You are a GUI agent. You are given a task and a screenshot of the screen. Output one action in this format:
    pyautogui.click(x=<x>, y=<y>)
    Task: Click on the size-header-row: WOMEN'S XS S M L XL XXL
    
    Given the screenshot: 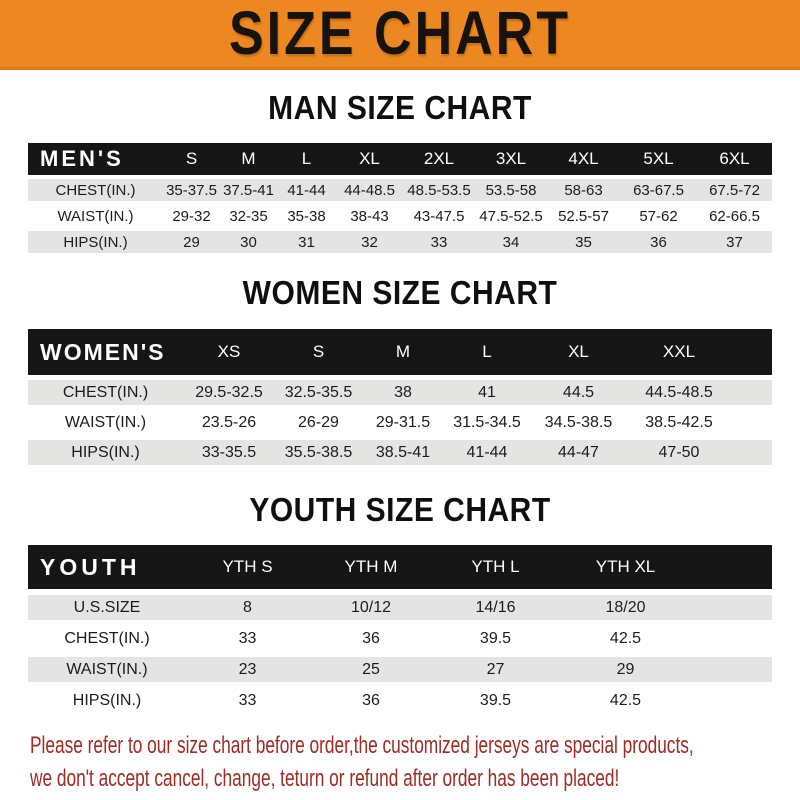 What is the action you would take?
    pyautogui.click(x=400, y=352)
    